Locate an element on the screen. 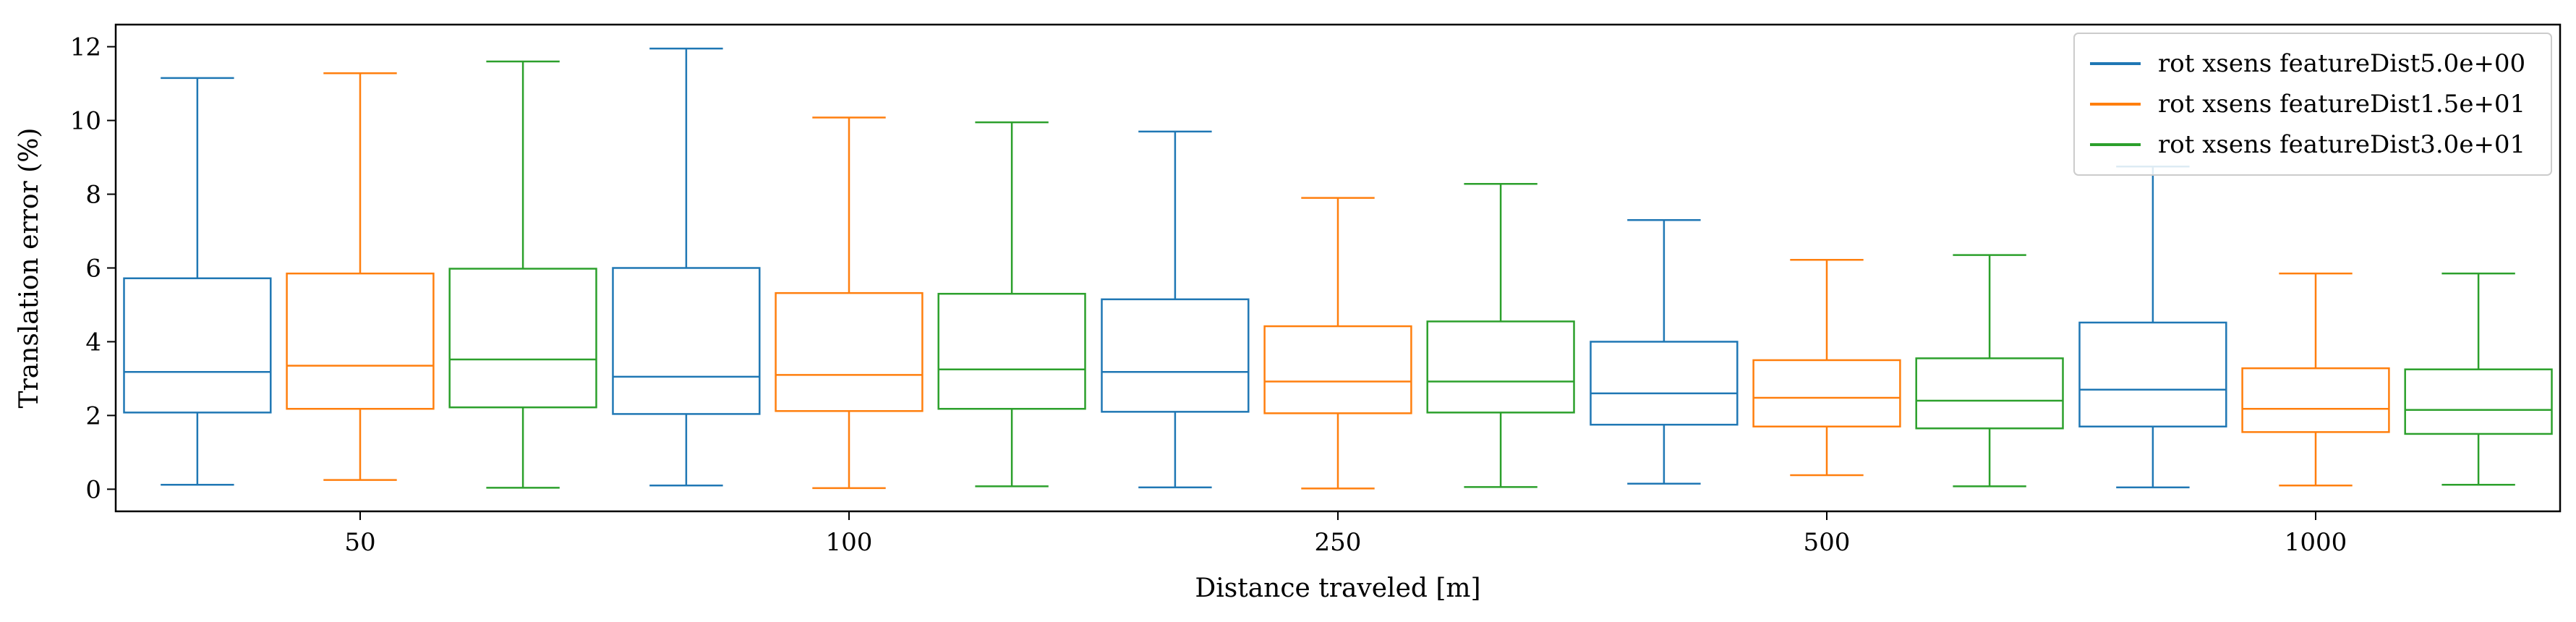 This screenshot has height=622, width=2576. y-tick-label: 0 is located at coordinates (93, 489).